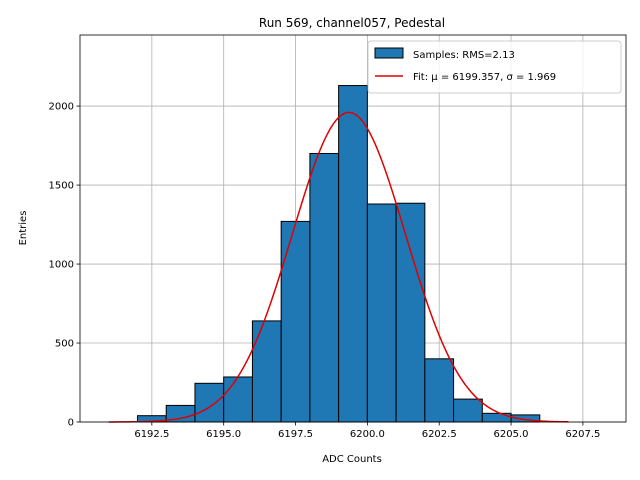  I want to click on y-tick-label: 0, so click(71, 423).